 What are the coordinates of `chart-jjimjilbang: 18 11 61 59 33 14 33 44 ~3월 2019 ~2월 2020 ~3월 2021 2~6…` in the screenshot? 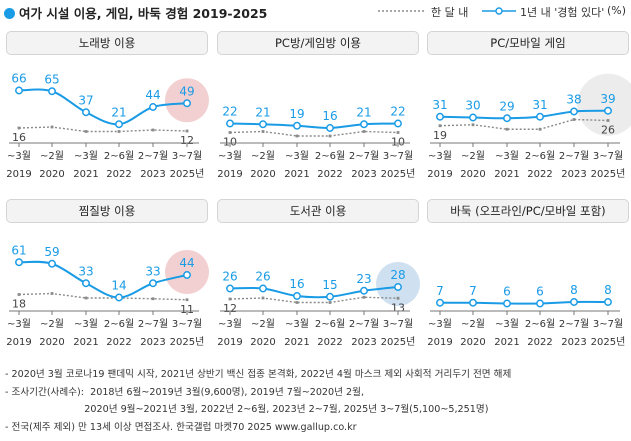 It's located at (107, 295).